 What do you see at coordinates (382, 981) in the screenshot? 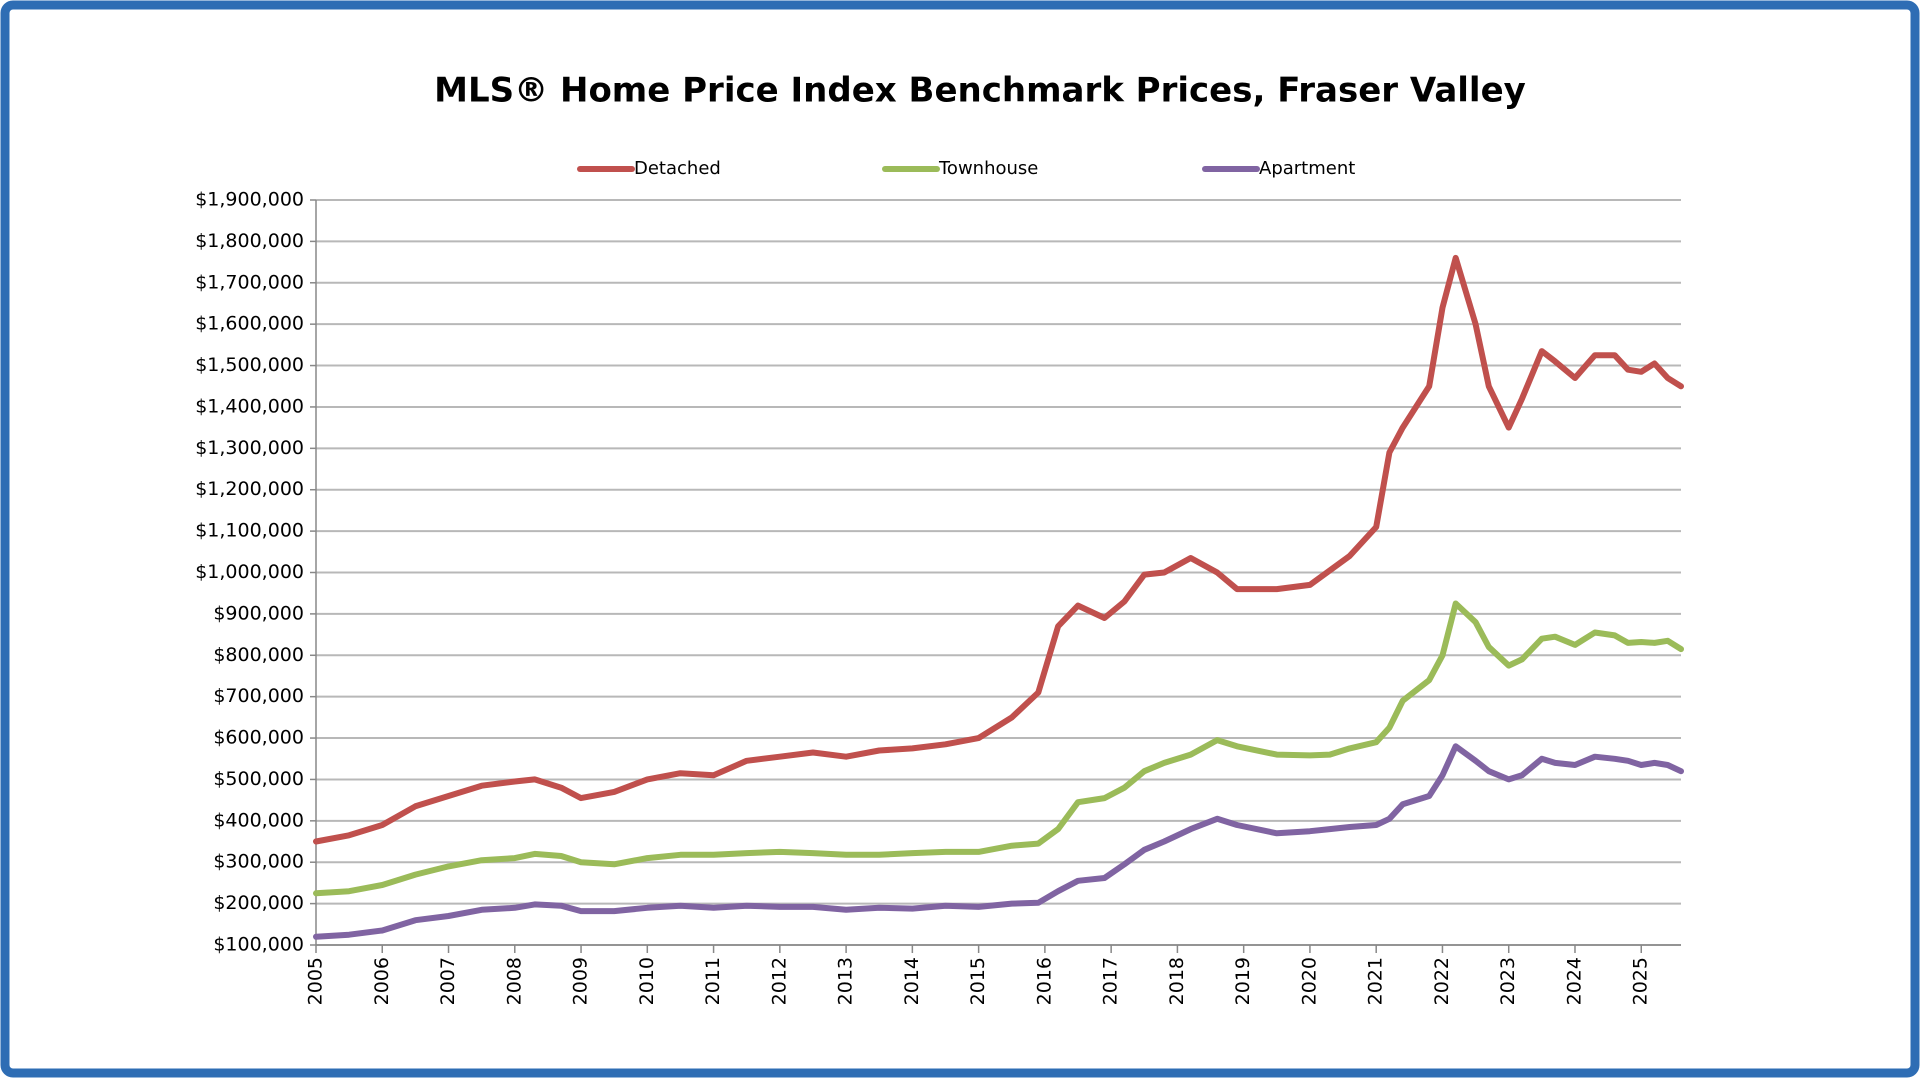
I see `x-tick-label: 2006` at bounding box center [382, 981].